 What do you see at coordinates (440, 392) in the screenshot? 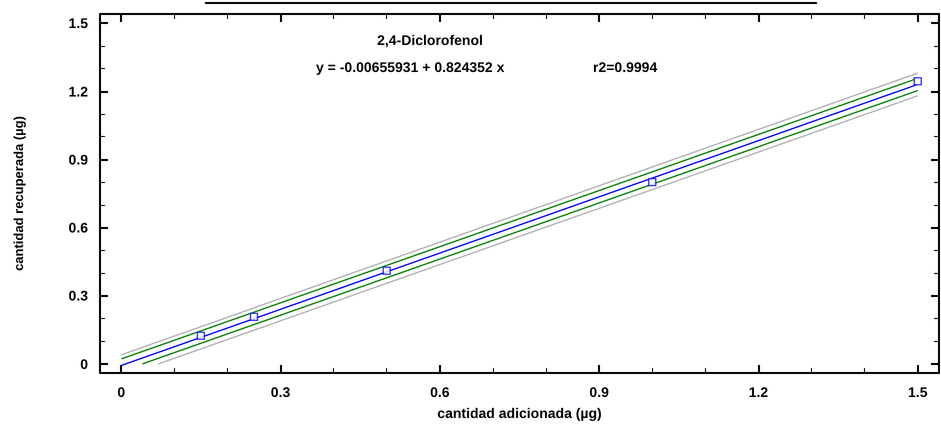
I see `x-tick-label: 0.6` at bounding box center [440, 392].